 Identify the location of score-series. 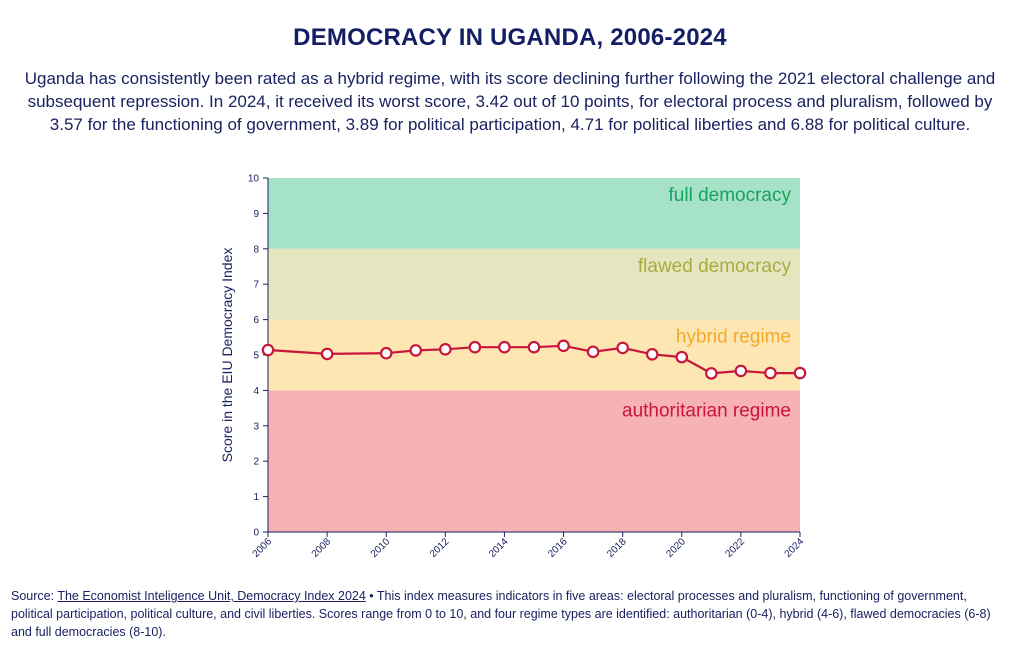
(534, 359).